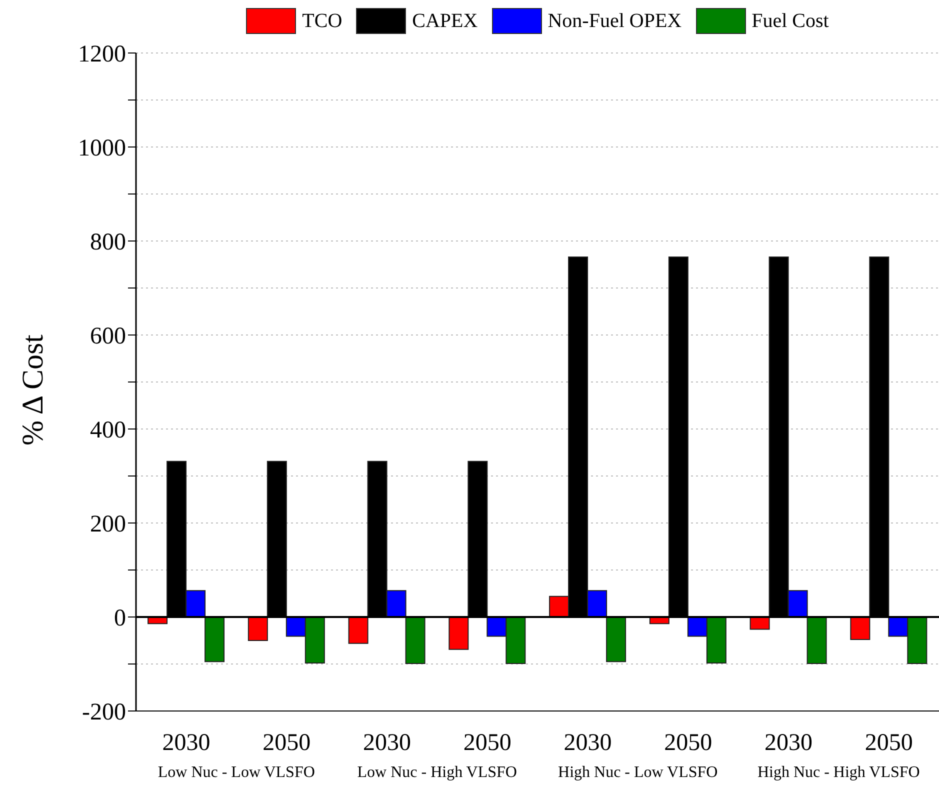  I want to click on y-tick-label: 200, so click(108, 525).